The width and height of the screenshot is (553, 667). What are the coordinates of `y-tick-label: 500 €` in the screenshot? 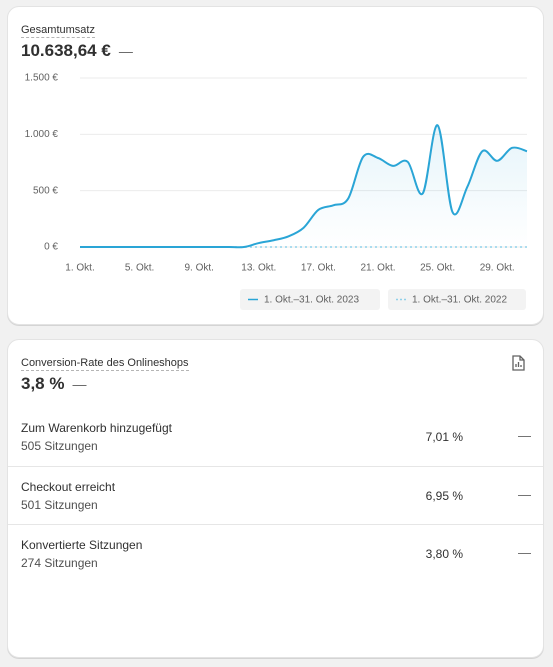 It's located at (45, 190).